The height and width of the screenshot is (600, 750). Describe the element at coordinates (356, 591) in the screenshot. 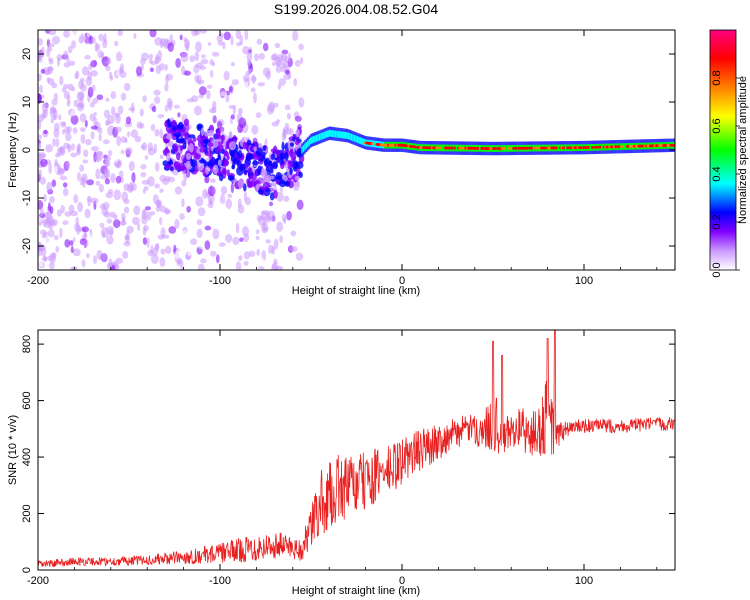

I see `snr-x-label: Height of straight line (km)` at that location.